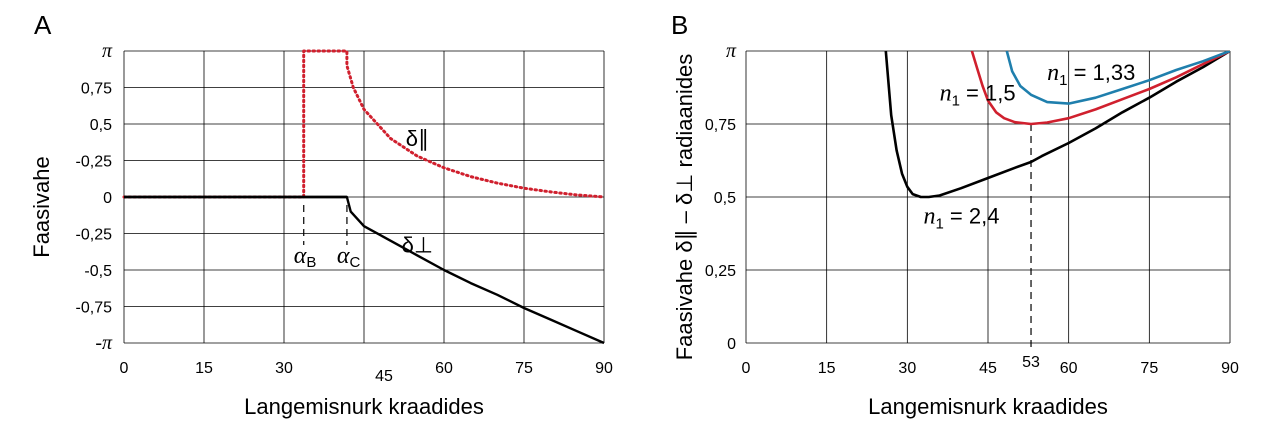 Image resolution: width=1280 pixels, height=432 pixels. Describe the element at coordinates (43, 25) in the screenshot. I see `panel-a-letter: A` at that location.